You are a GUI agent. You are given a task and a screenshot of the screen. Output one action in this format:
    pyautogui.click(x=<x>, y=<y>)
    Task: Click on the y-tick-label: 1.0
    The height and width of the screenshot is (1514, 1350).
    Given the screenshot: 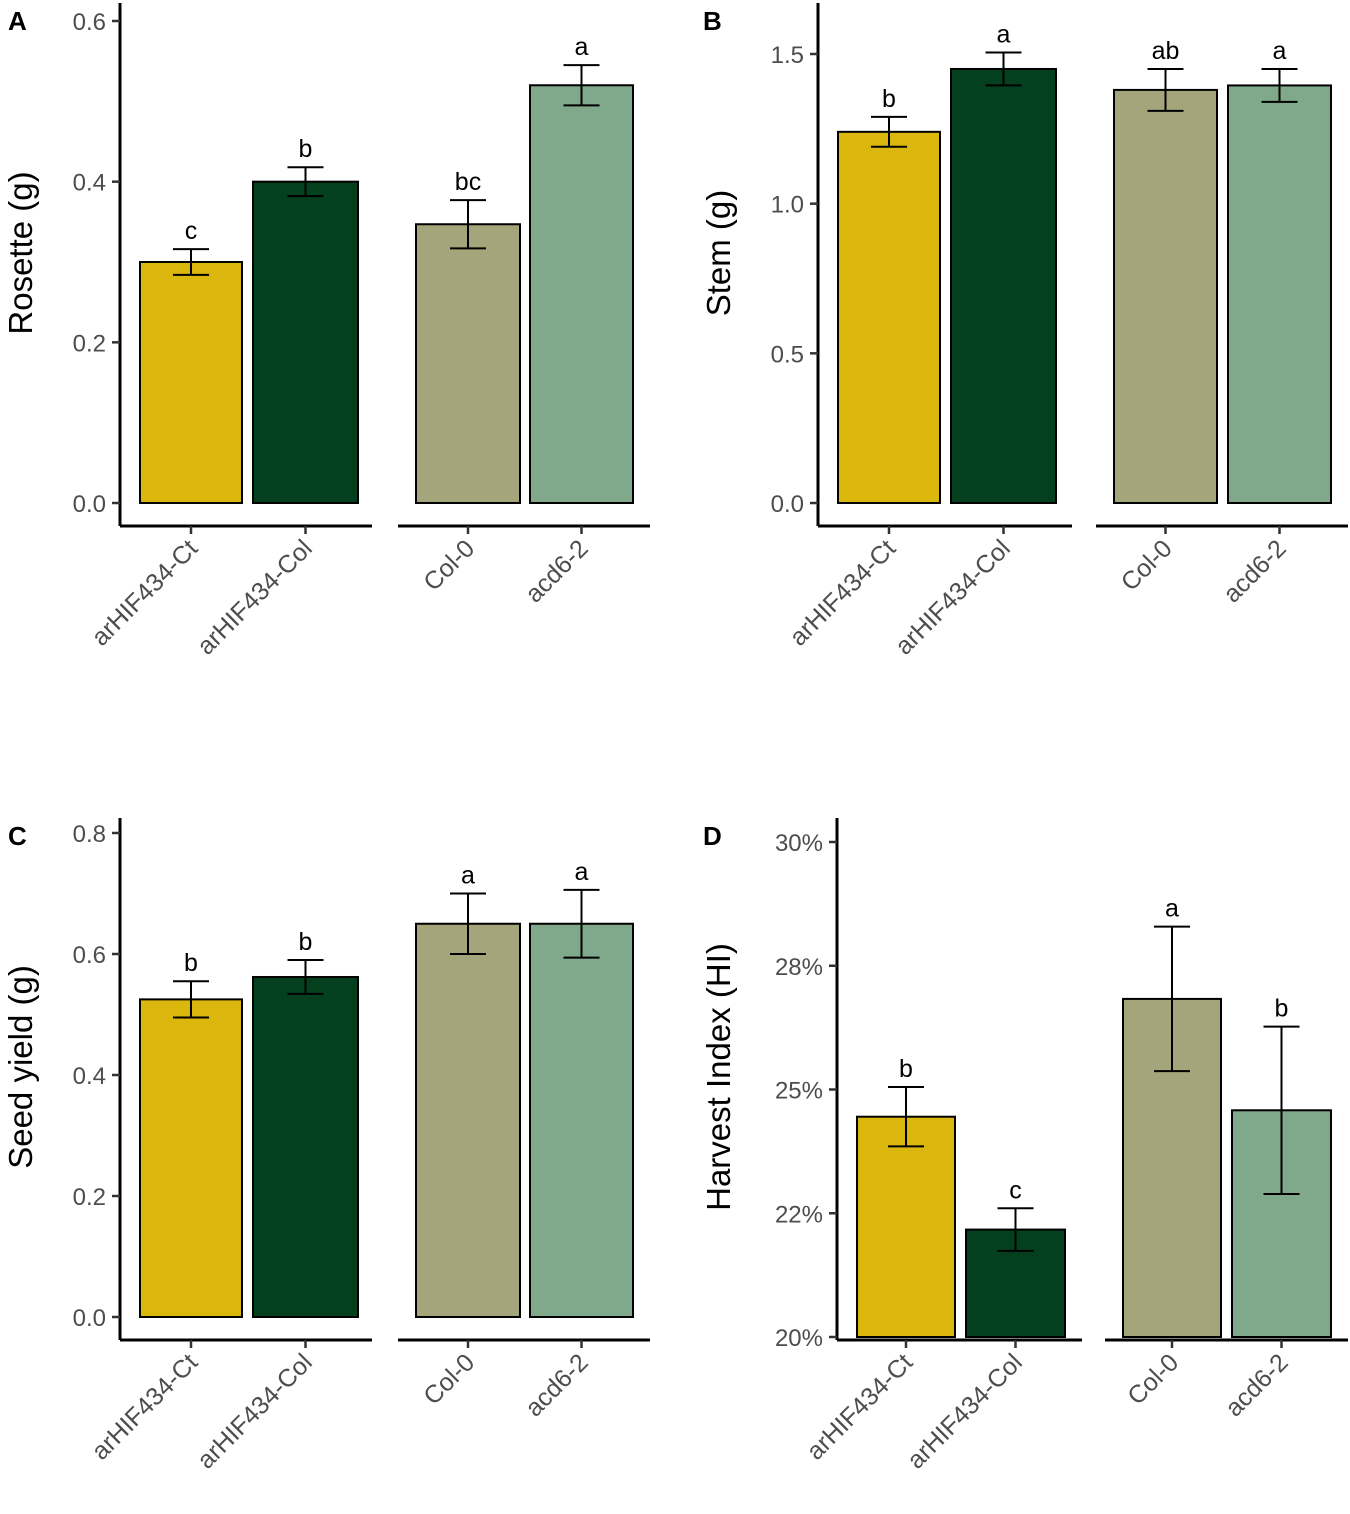 What is the action you would take?
    pyautogui.click(x=787, y=205)
    